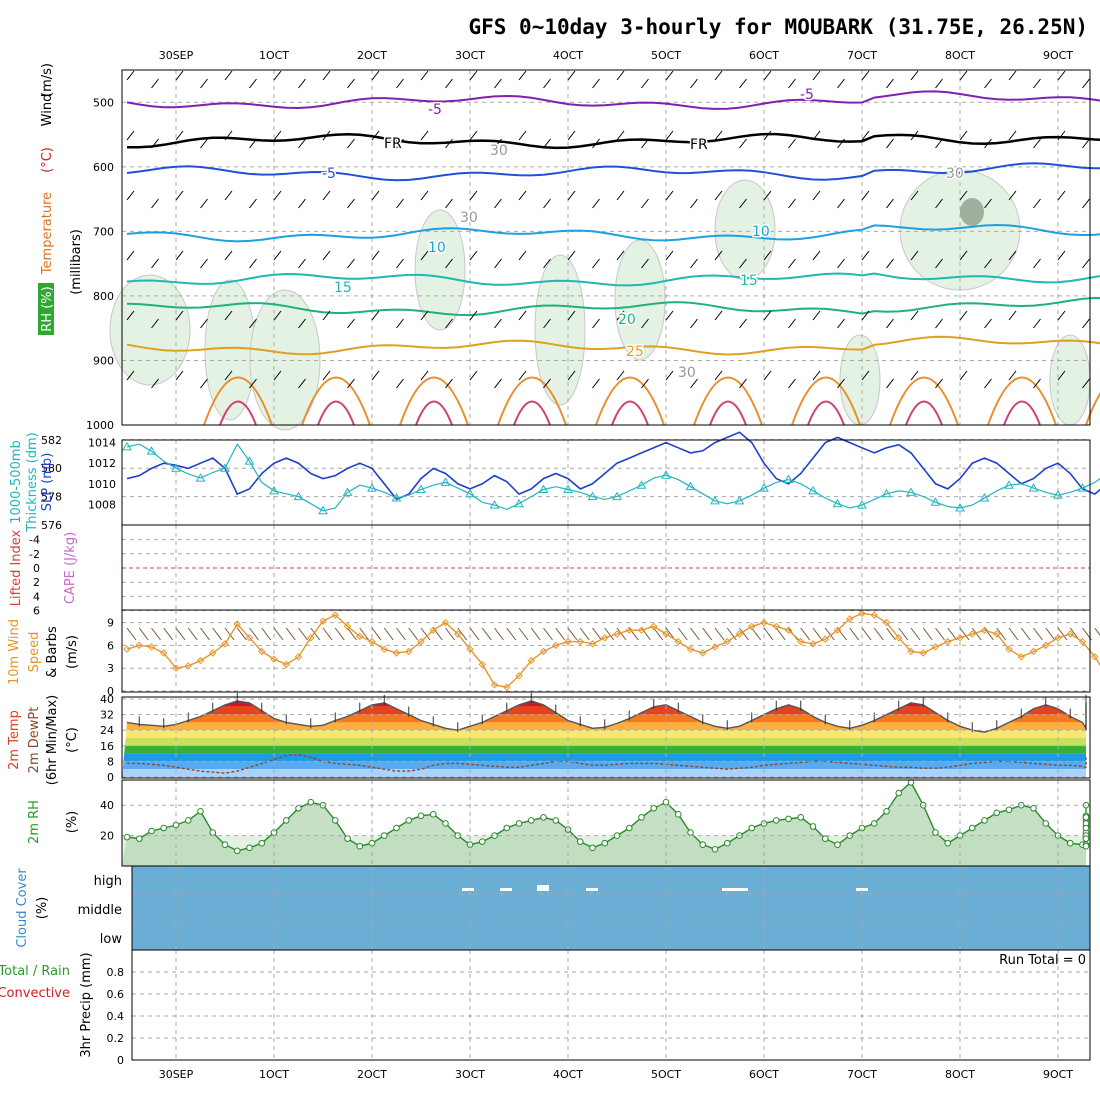  Describe the element at coordinates (47, 80) in the screenshot. I see `wind-unit-label: (m/s)` at that location.